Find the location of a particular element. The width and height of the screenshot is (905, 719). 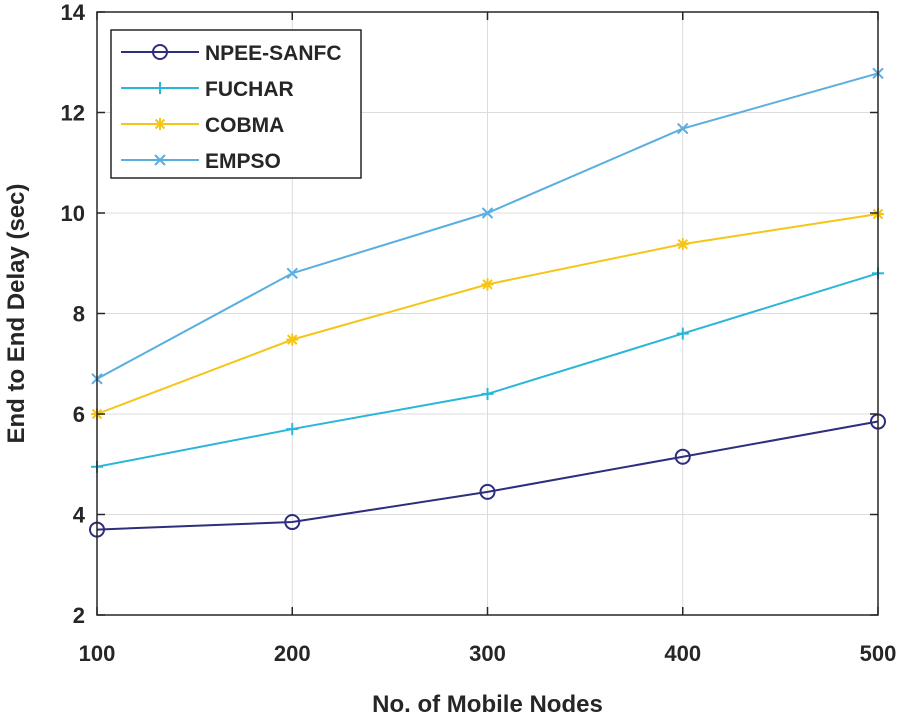

legend-label: FUCHAR is located at coordinates (249, 89).